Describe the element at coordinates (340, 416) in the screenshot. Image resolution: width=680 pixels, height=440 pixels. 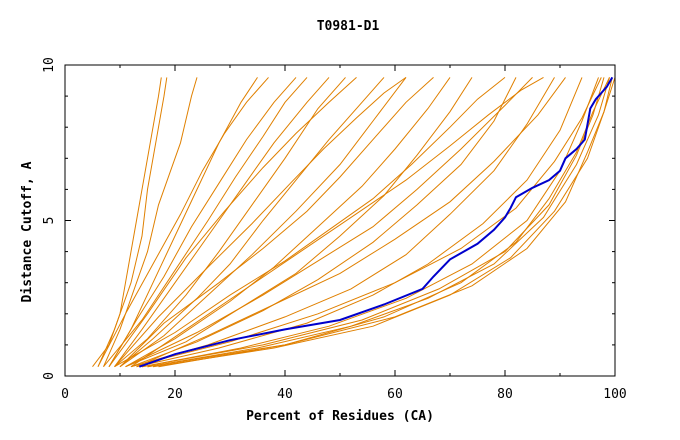
I see `x-axis-label: Percent of Residues (CA)` at that location.